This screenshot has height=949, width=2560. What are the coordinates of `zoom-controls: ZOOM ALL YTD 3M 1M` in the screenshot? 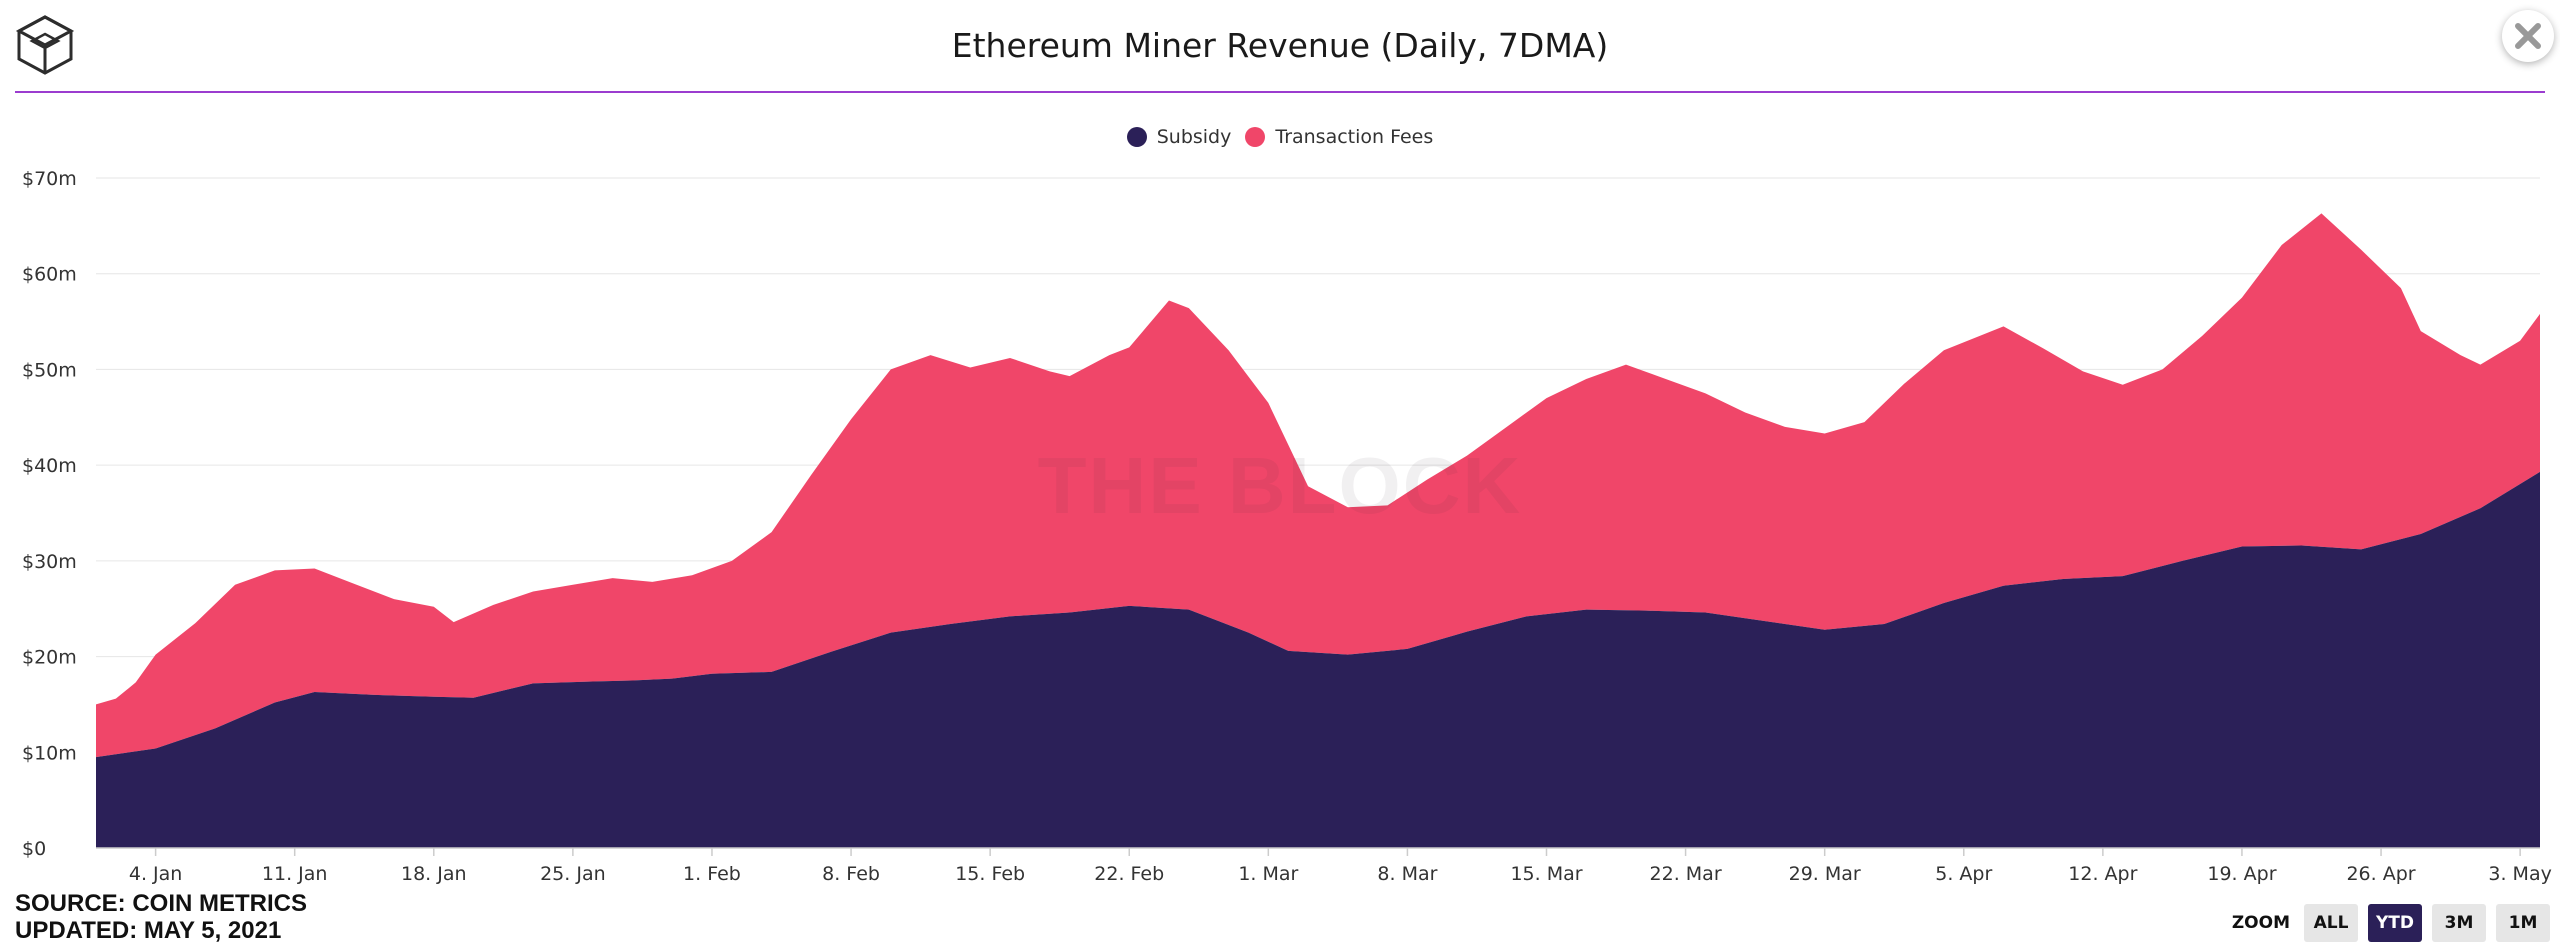 It's located at (2391, 923).